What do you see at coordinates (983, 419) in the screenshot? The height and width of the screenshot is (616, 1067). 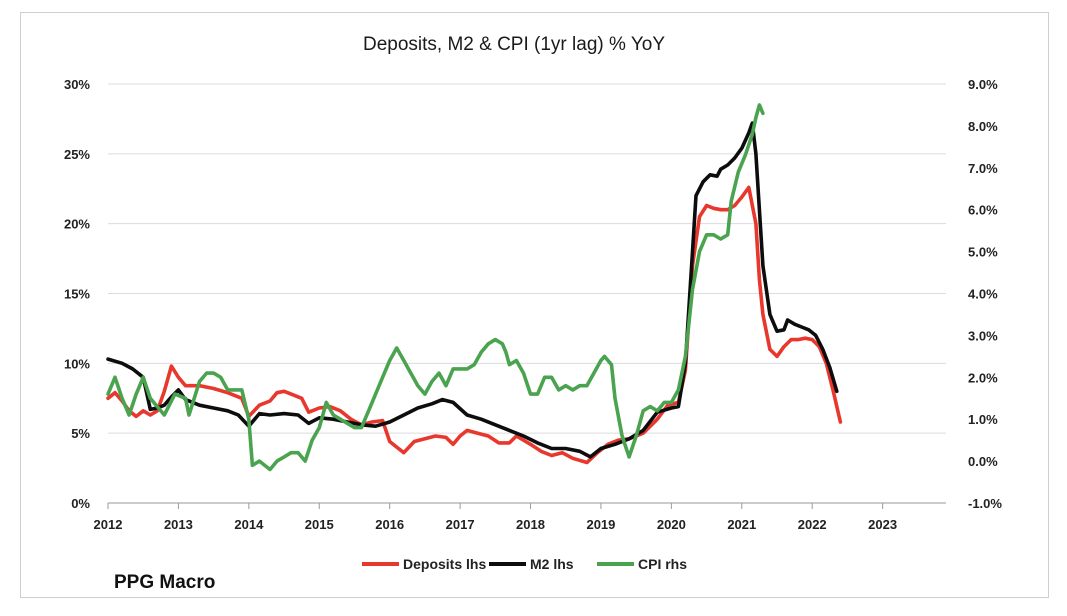 I see `right-tick-label: 1.0%` at bounding box center [983, 419].